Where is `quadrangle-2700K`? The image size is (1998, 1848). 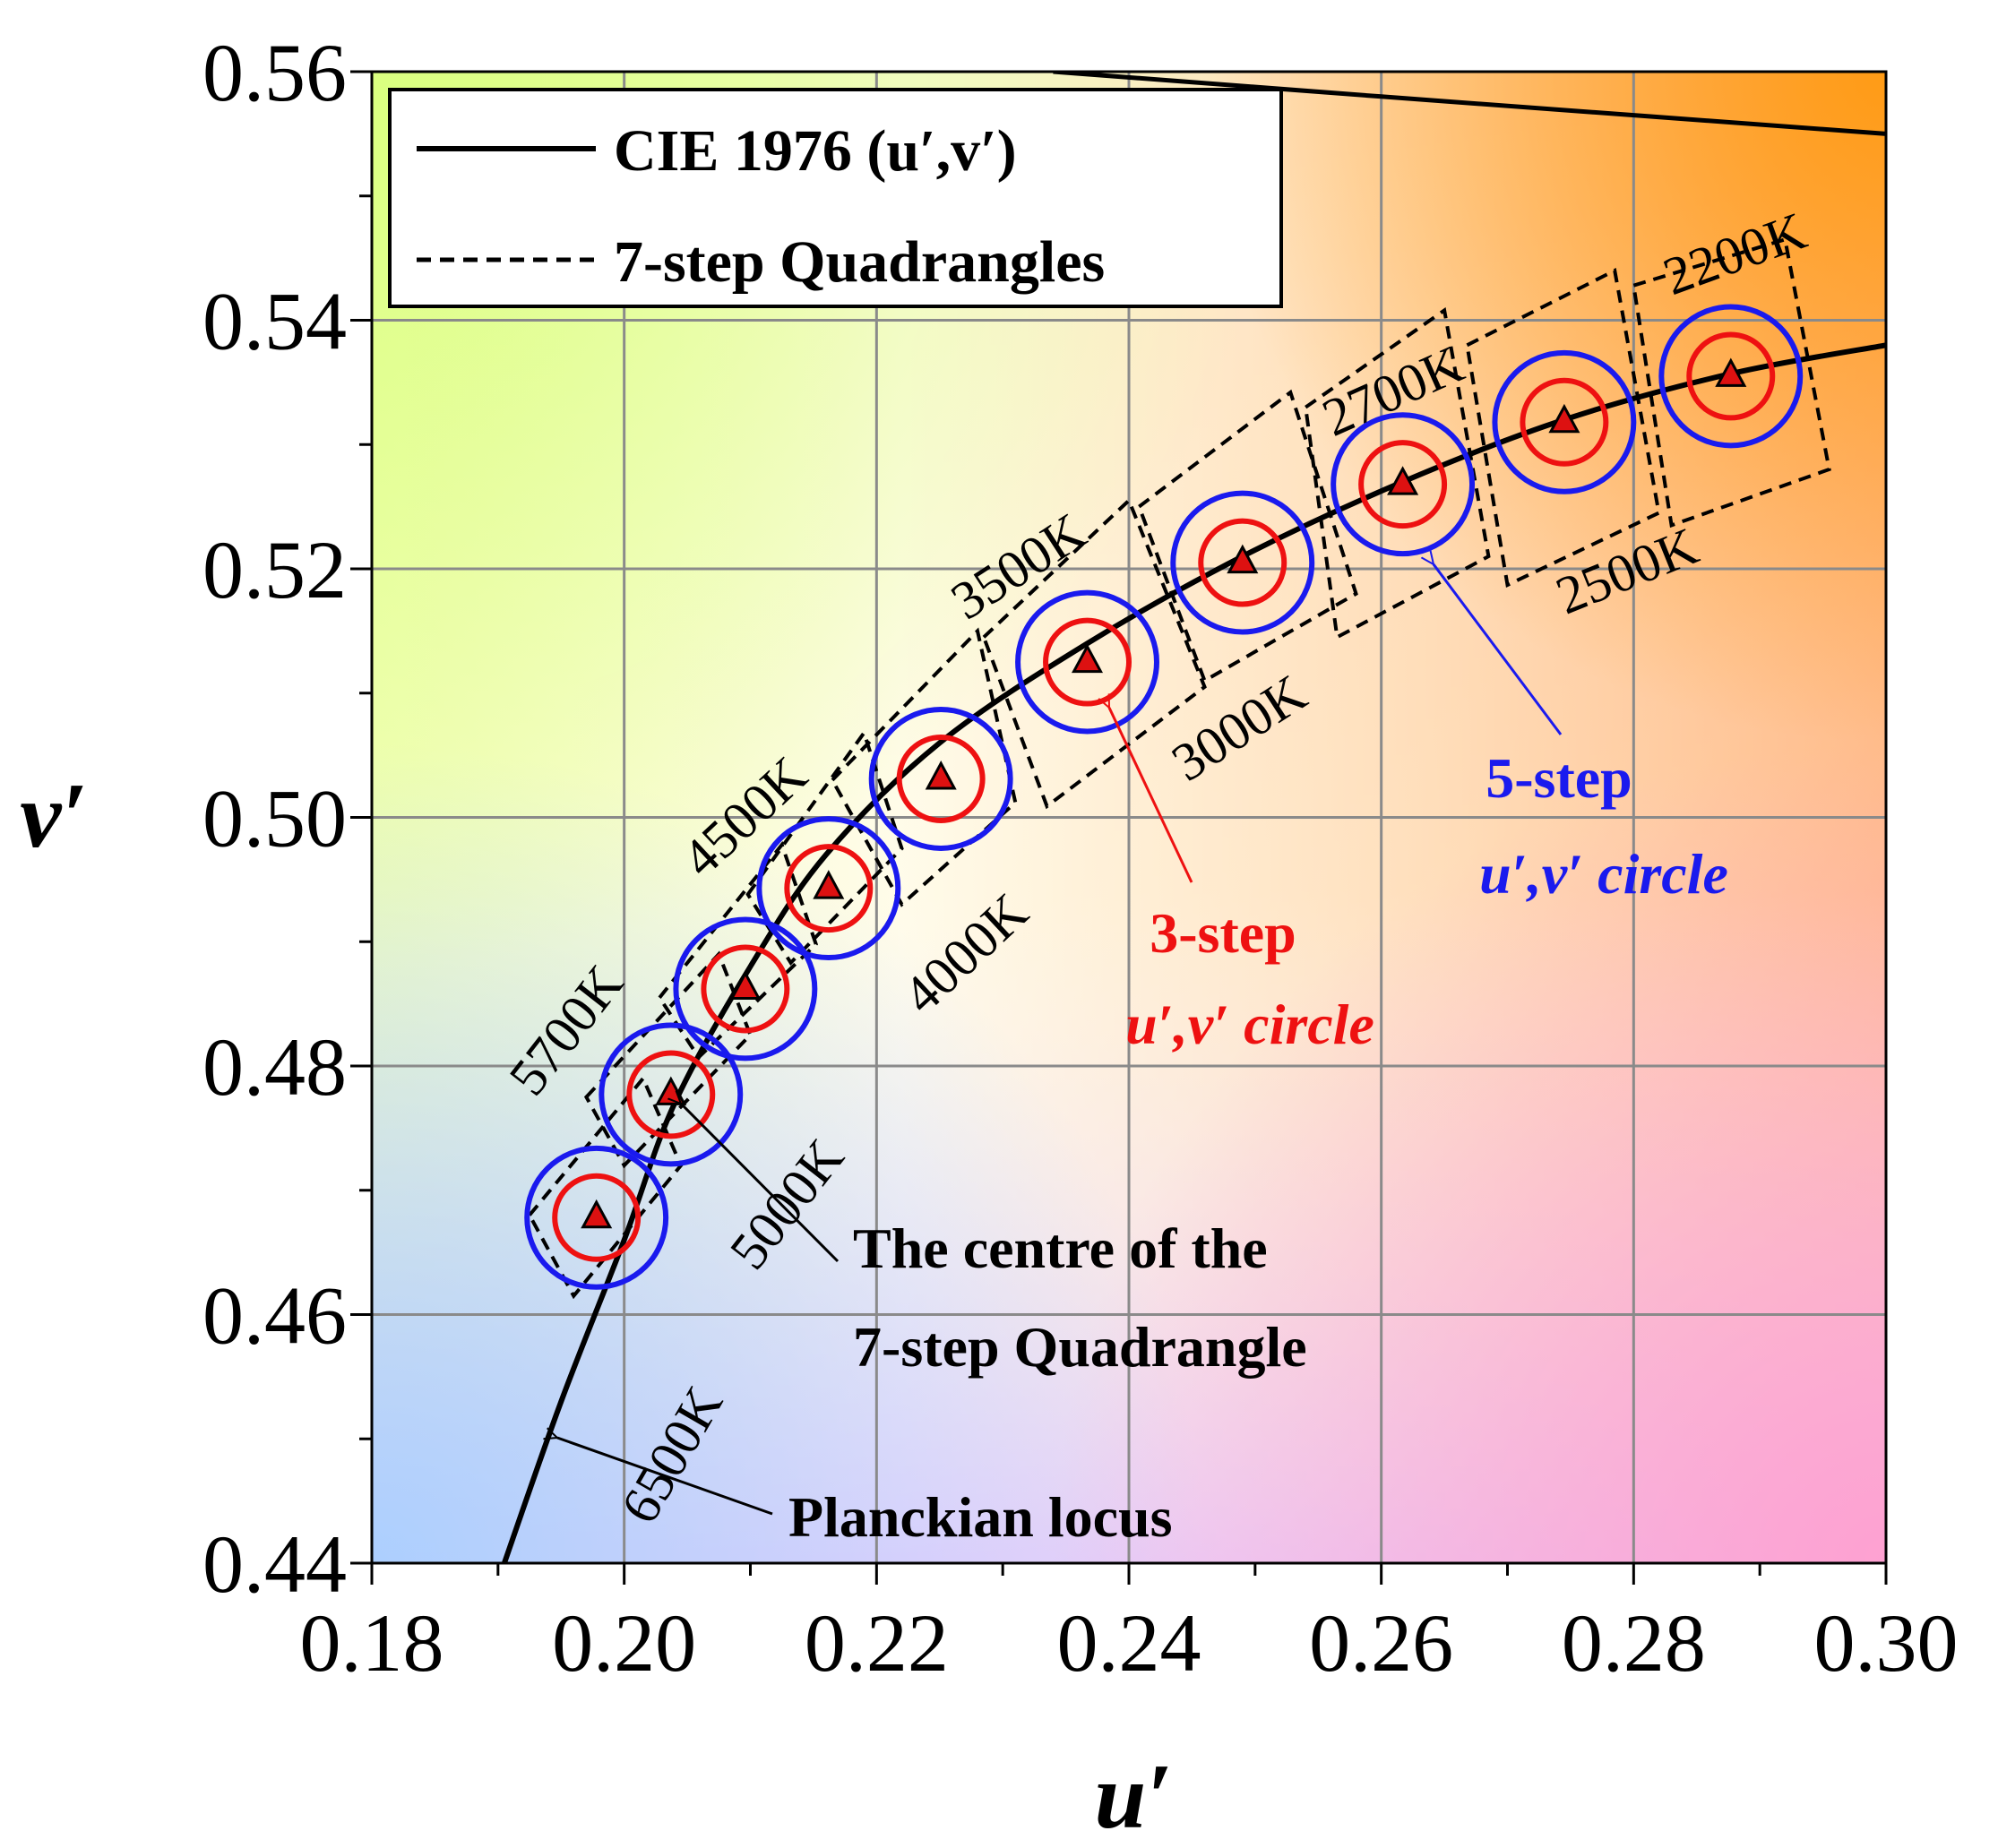
quadrangle-2700K is located at coordinates (1398, 473).